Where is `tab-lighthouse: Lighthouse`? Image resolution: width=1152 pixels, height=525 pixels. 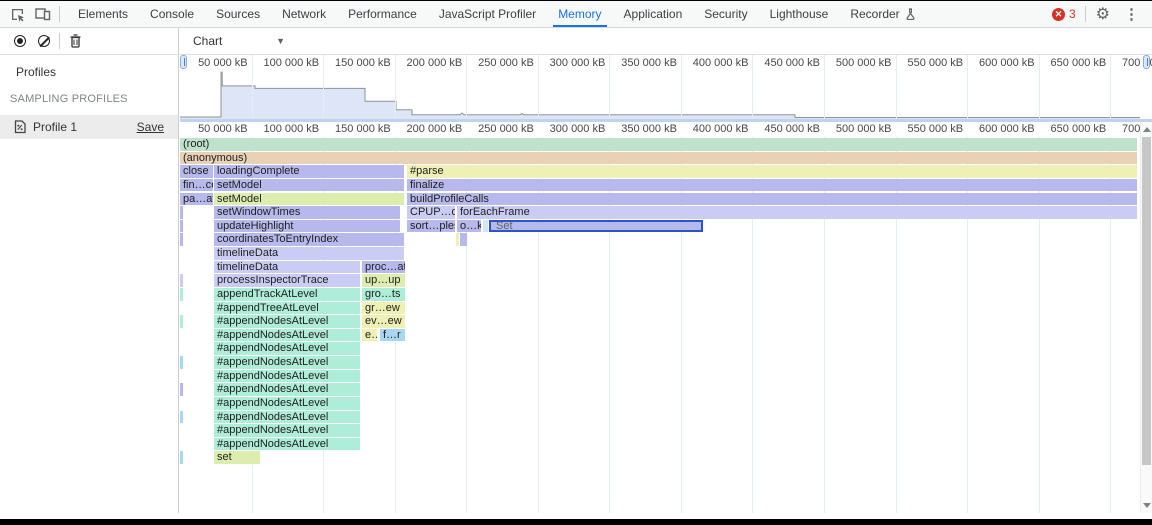 tab-lighthouse: Lighthouse is located at coordinates (799, 14).